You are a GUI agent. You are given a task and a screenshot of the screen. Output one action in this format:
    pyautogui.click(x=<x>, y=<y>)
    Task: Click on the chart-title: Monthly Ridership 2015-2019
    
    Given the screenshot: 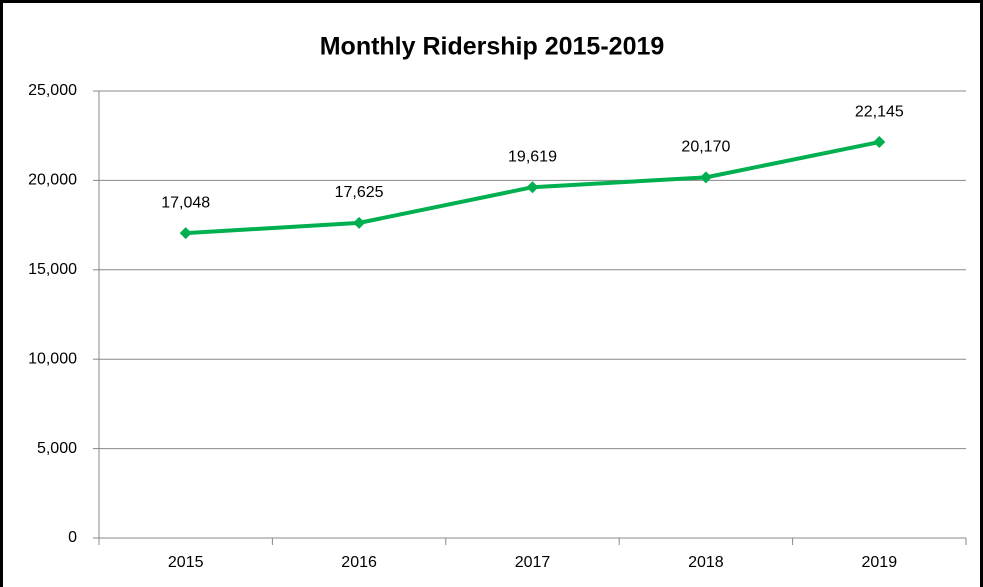 What is the action you would take?
    pyautogui.click(x=492, y=47)
    